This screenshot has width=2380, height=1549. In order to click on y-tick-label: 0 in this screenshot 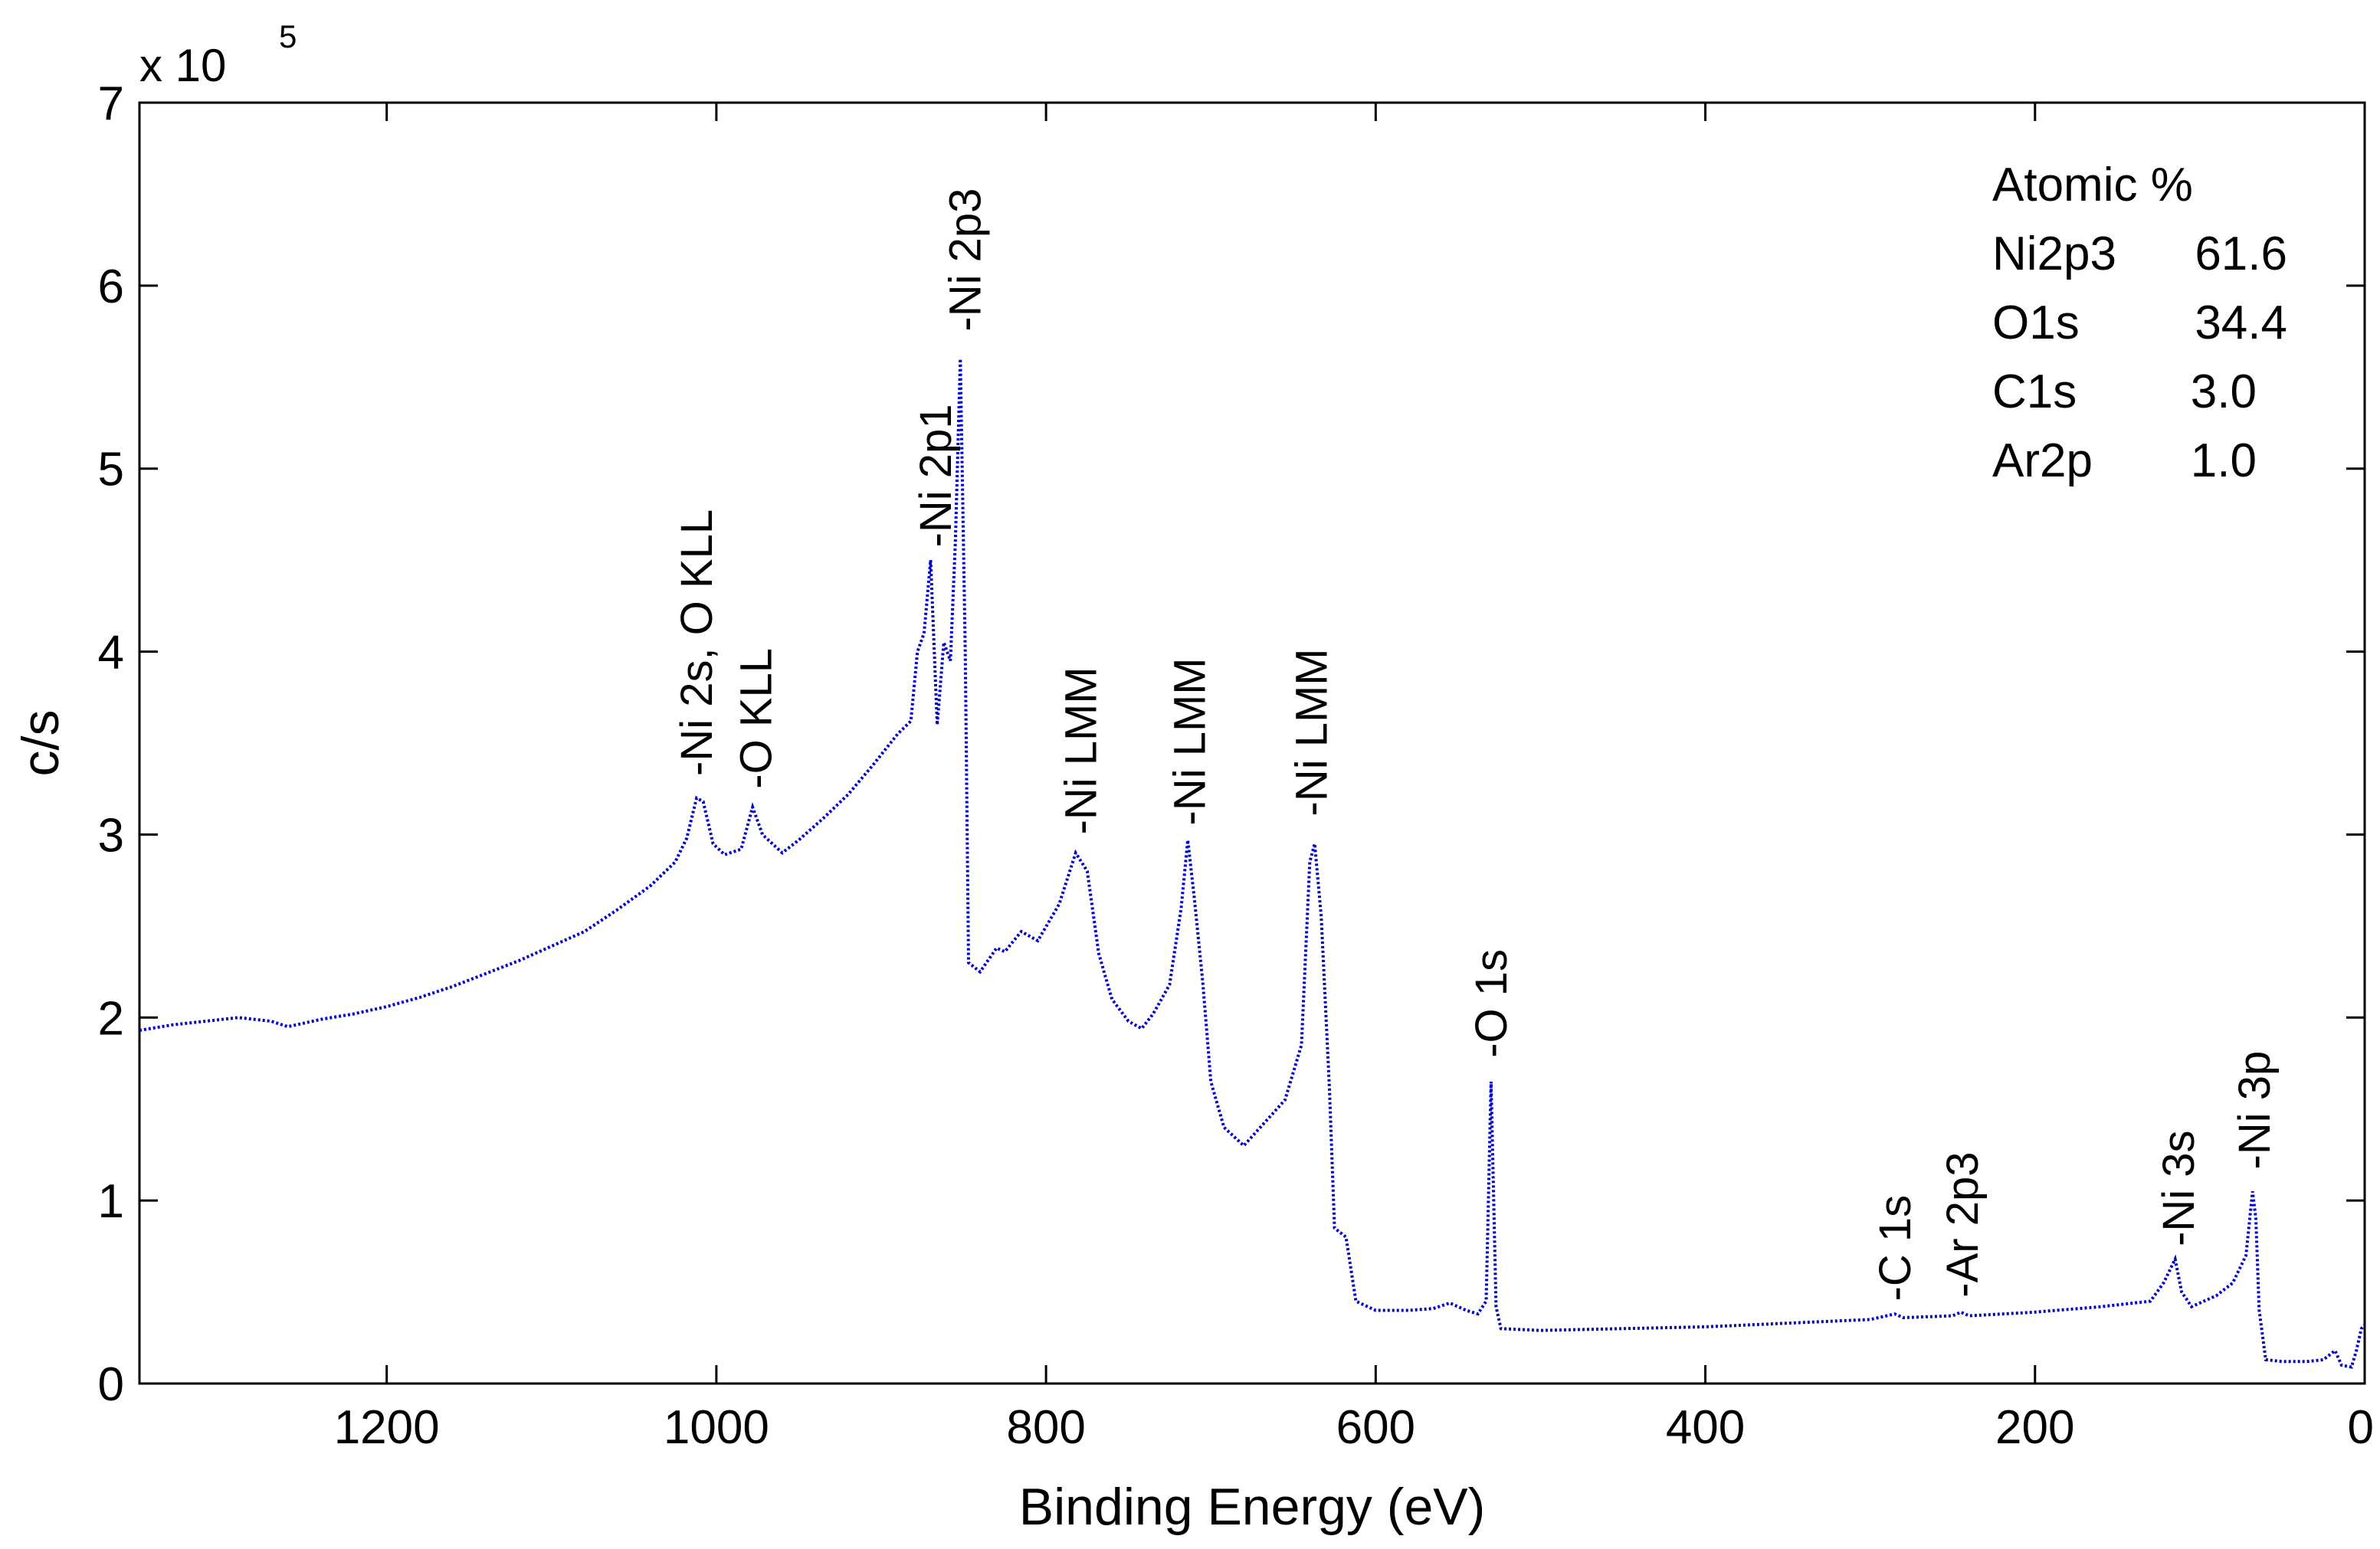, I will do `click(111, 1384)`.